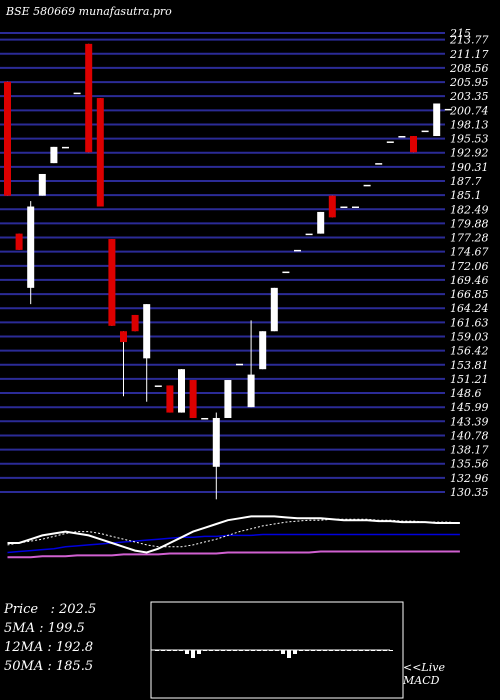 Image resolution: width=500 pixels, height=700 pixels. Describe the element at coordinates (469, 464) in the screenshot. I see `y-tick-label: 135.56` at that location.